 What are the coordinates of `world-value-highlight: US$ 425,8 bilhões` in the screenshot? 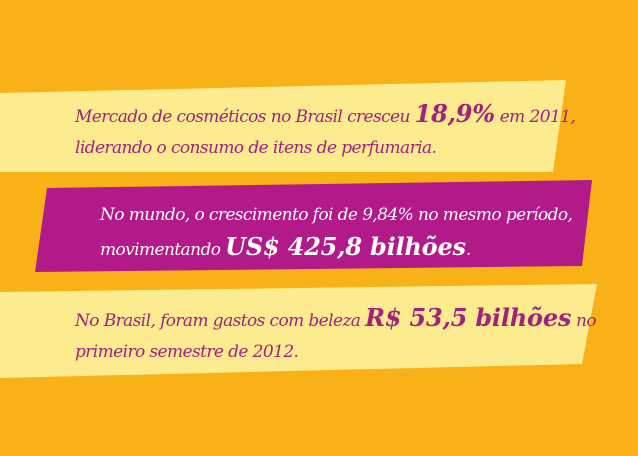 It's located at (345, 246).